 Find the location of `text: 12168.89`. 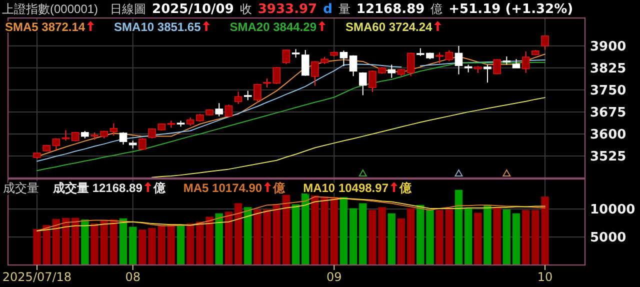

text: 12168.89 is located at coordinates (390, 9).